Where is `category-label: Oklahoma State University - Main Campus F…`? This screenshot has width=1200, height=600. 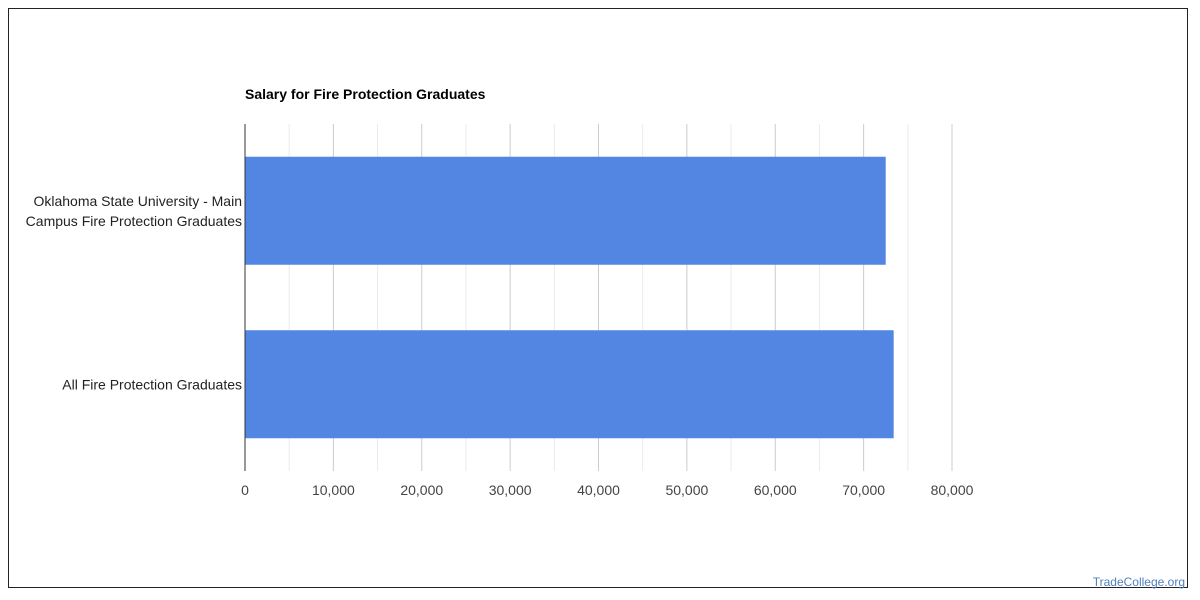 category-label: Oklahoma State University - Main Campus F… is located at coordinates (134, 211).